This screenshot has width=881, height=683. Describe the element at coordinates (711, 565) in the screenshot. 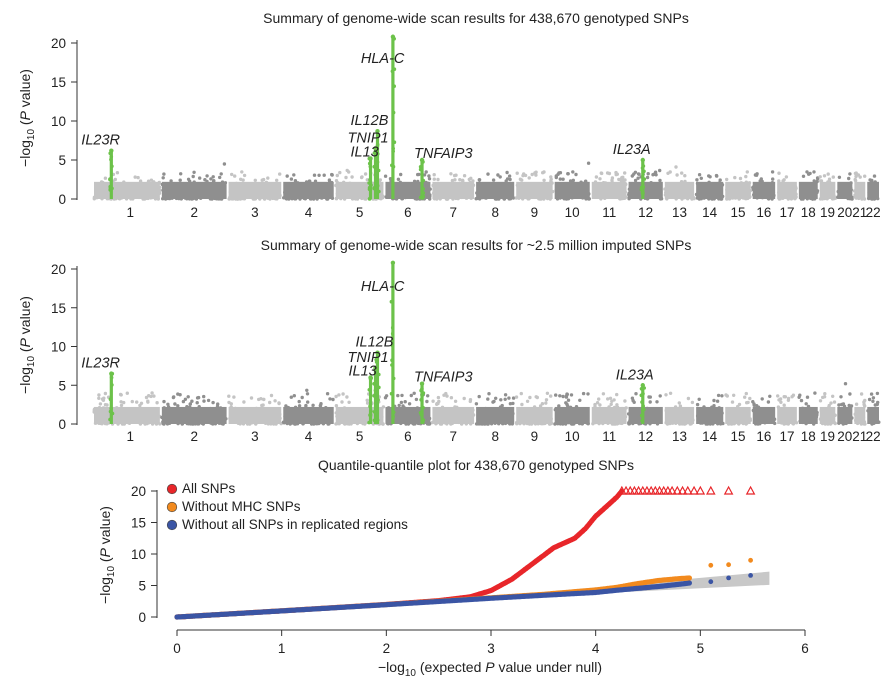

I see `qq-extreme-point` at that location.